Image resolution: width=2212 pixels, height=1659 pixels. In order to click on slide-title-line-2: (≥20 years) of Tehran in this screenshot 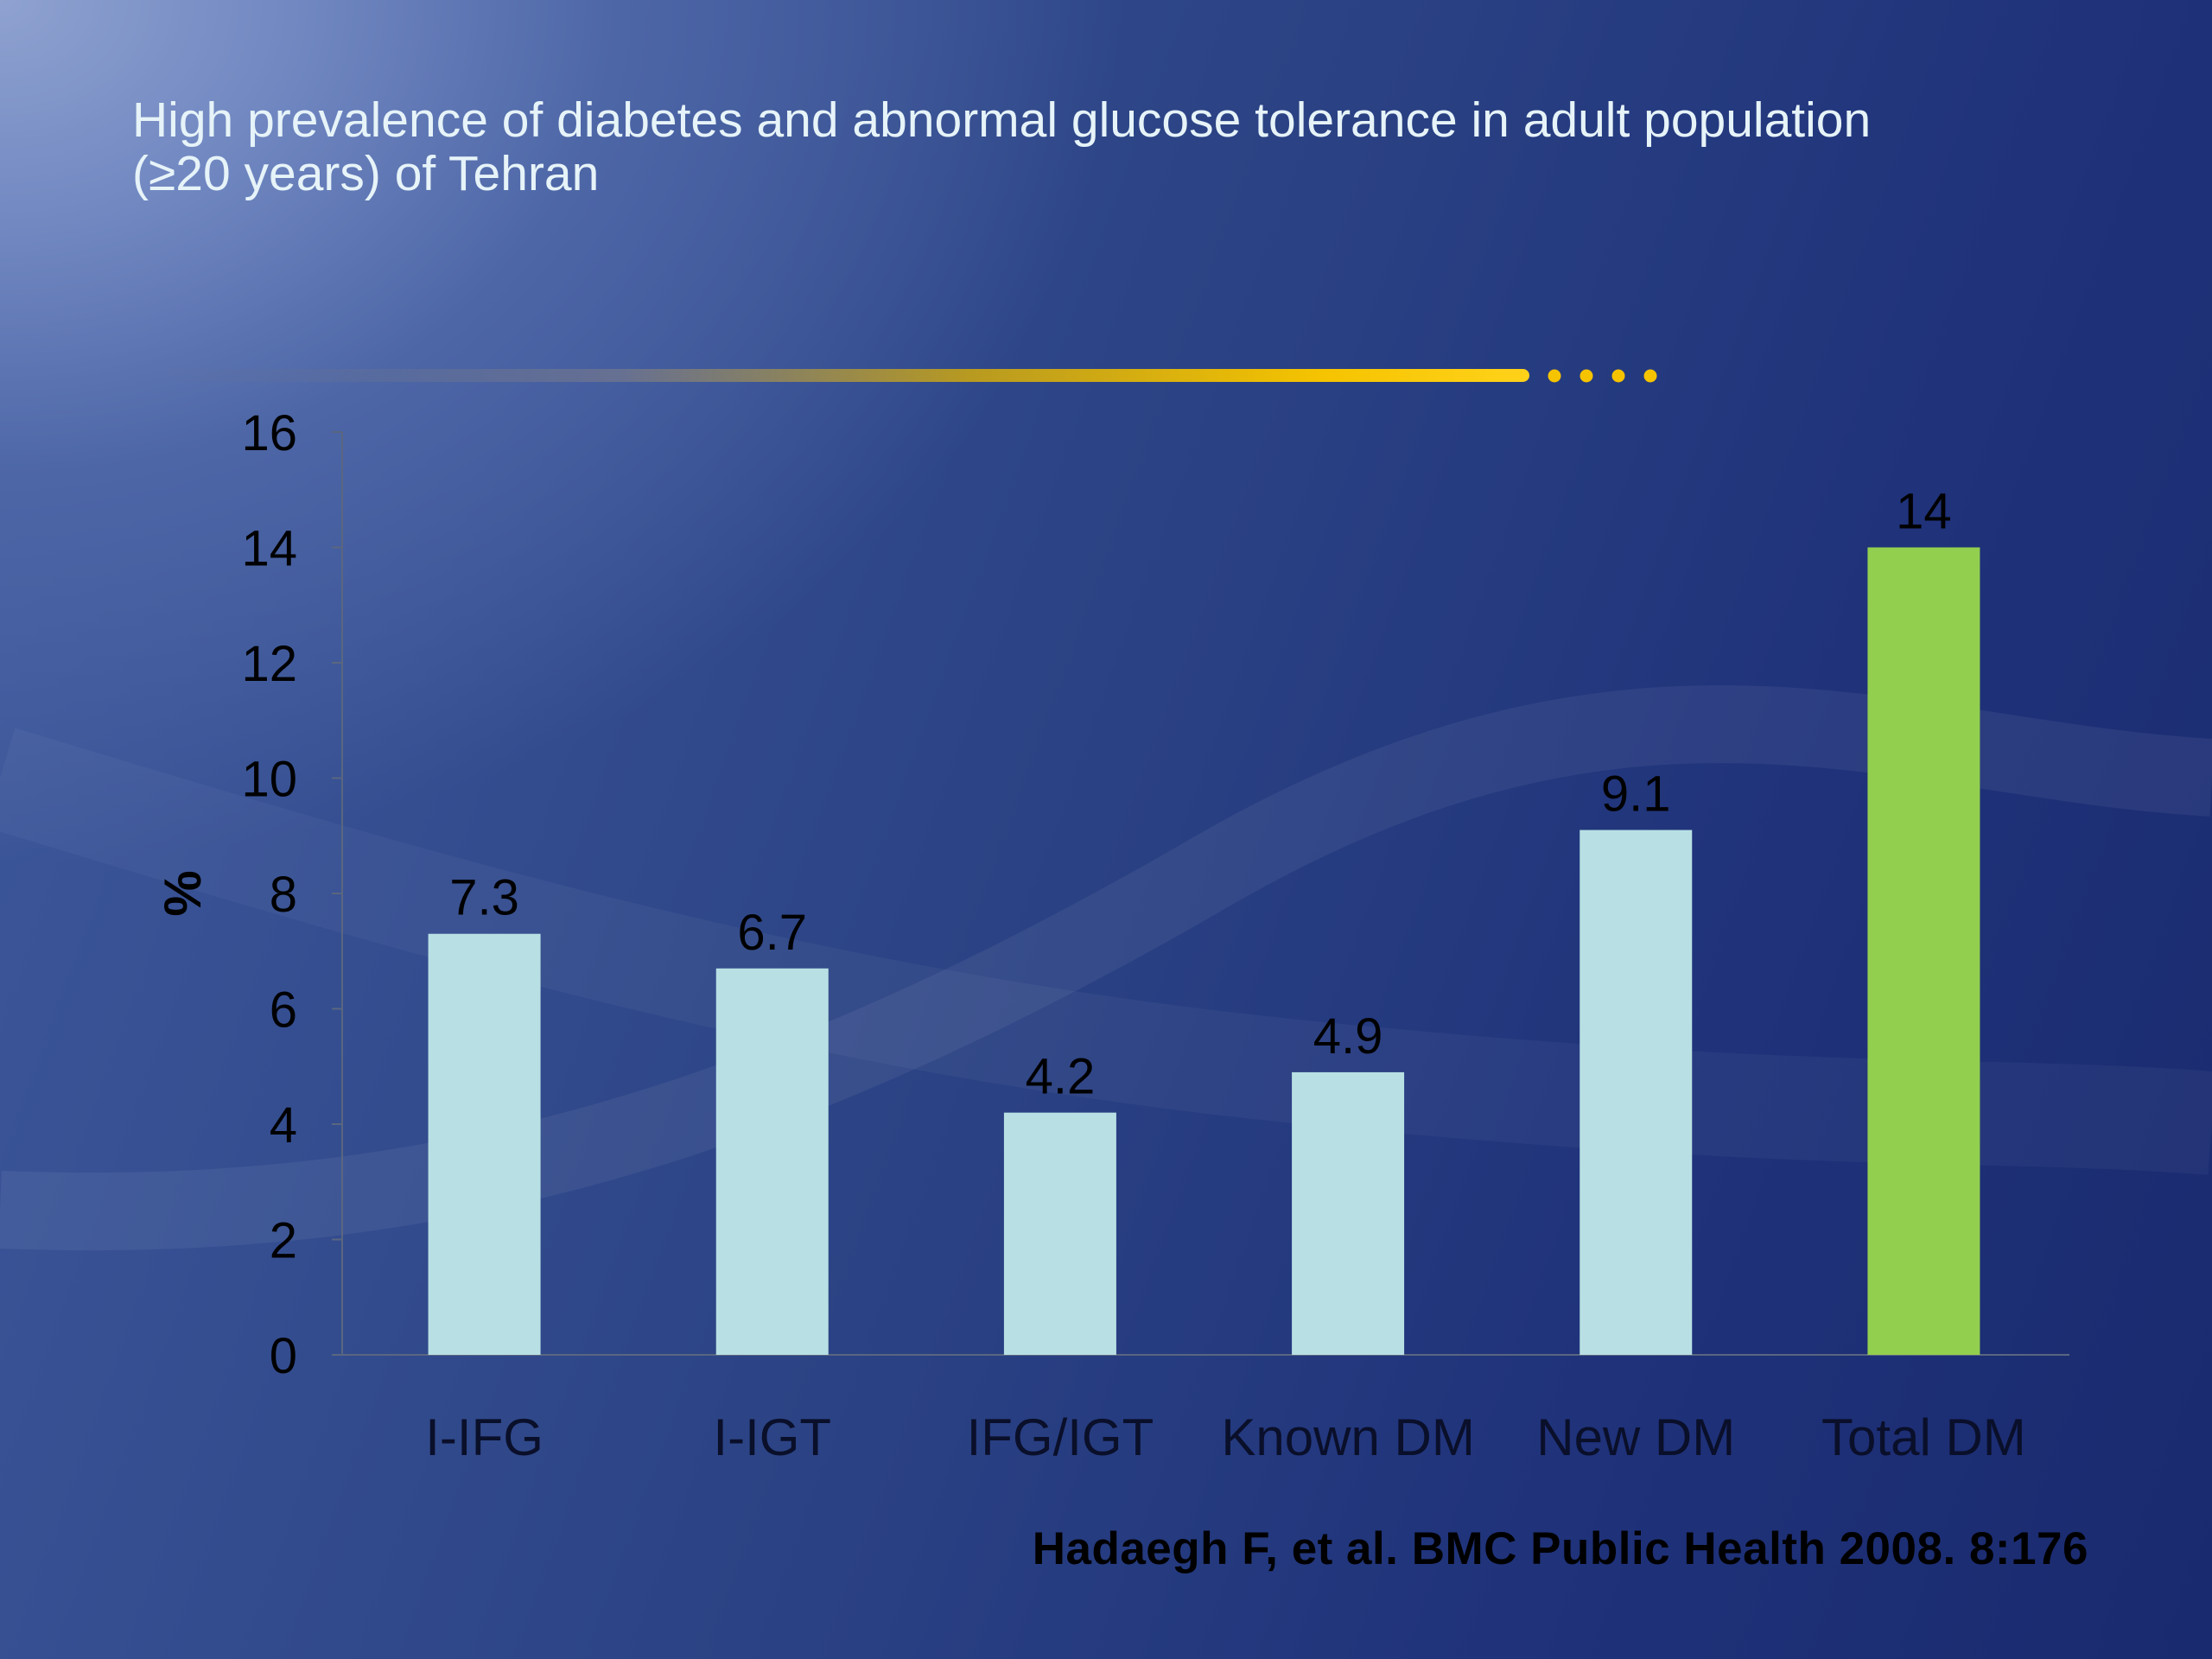, I will do `click(366, 173)`.